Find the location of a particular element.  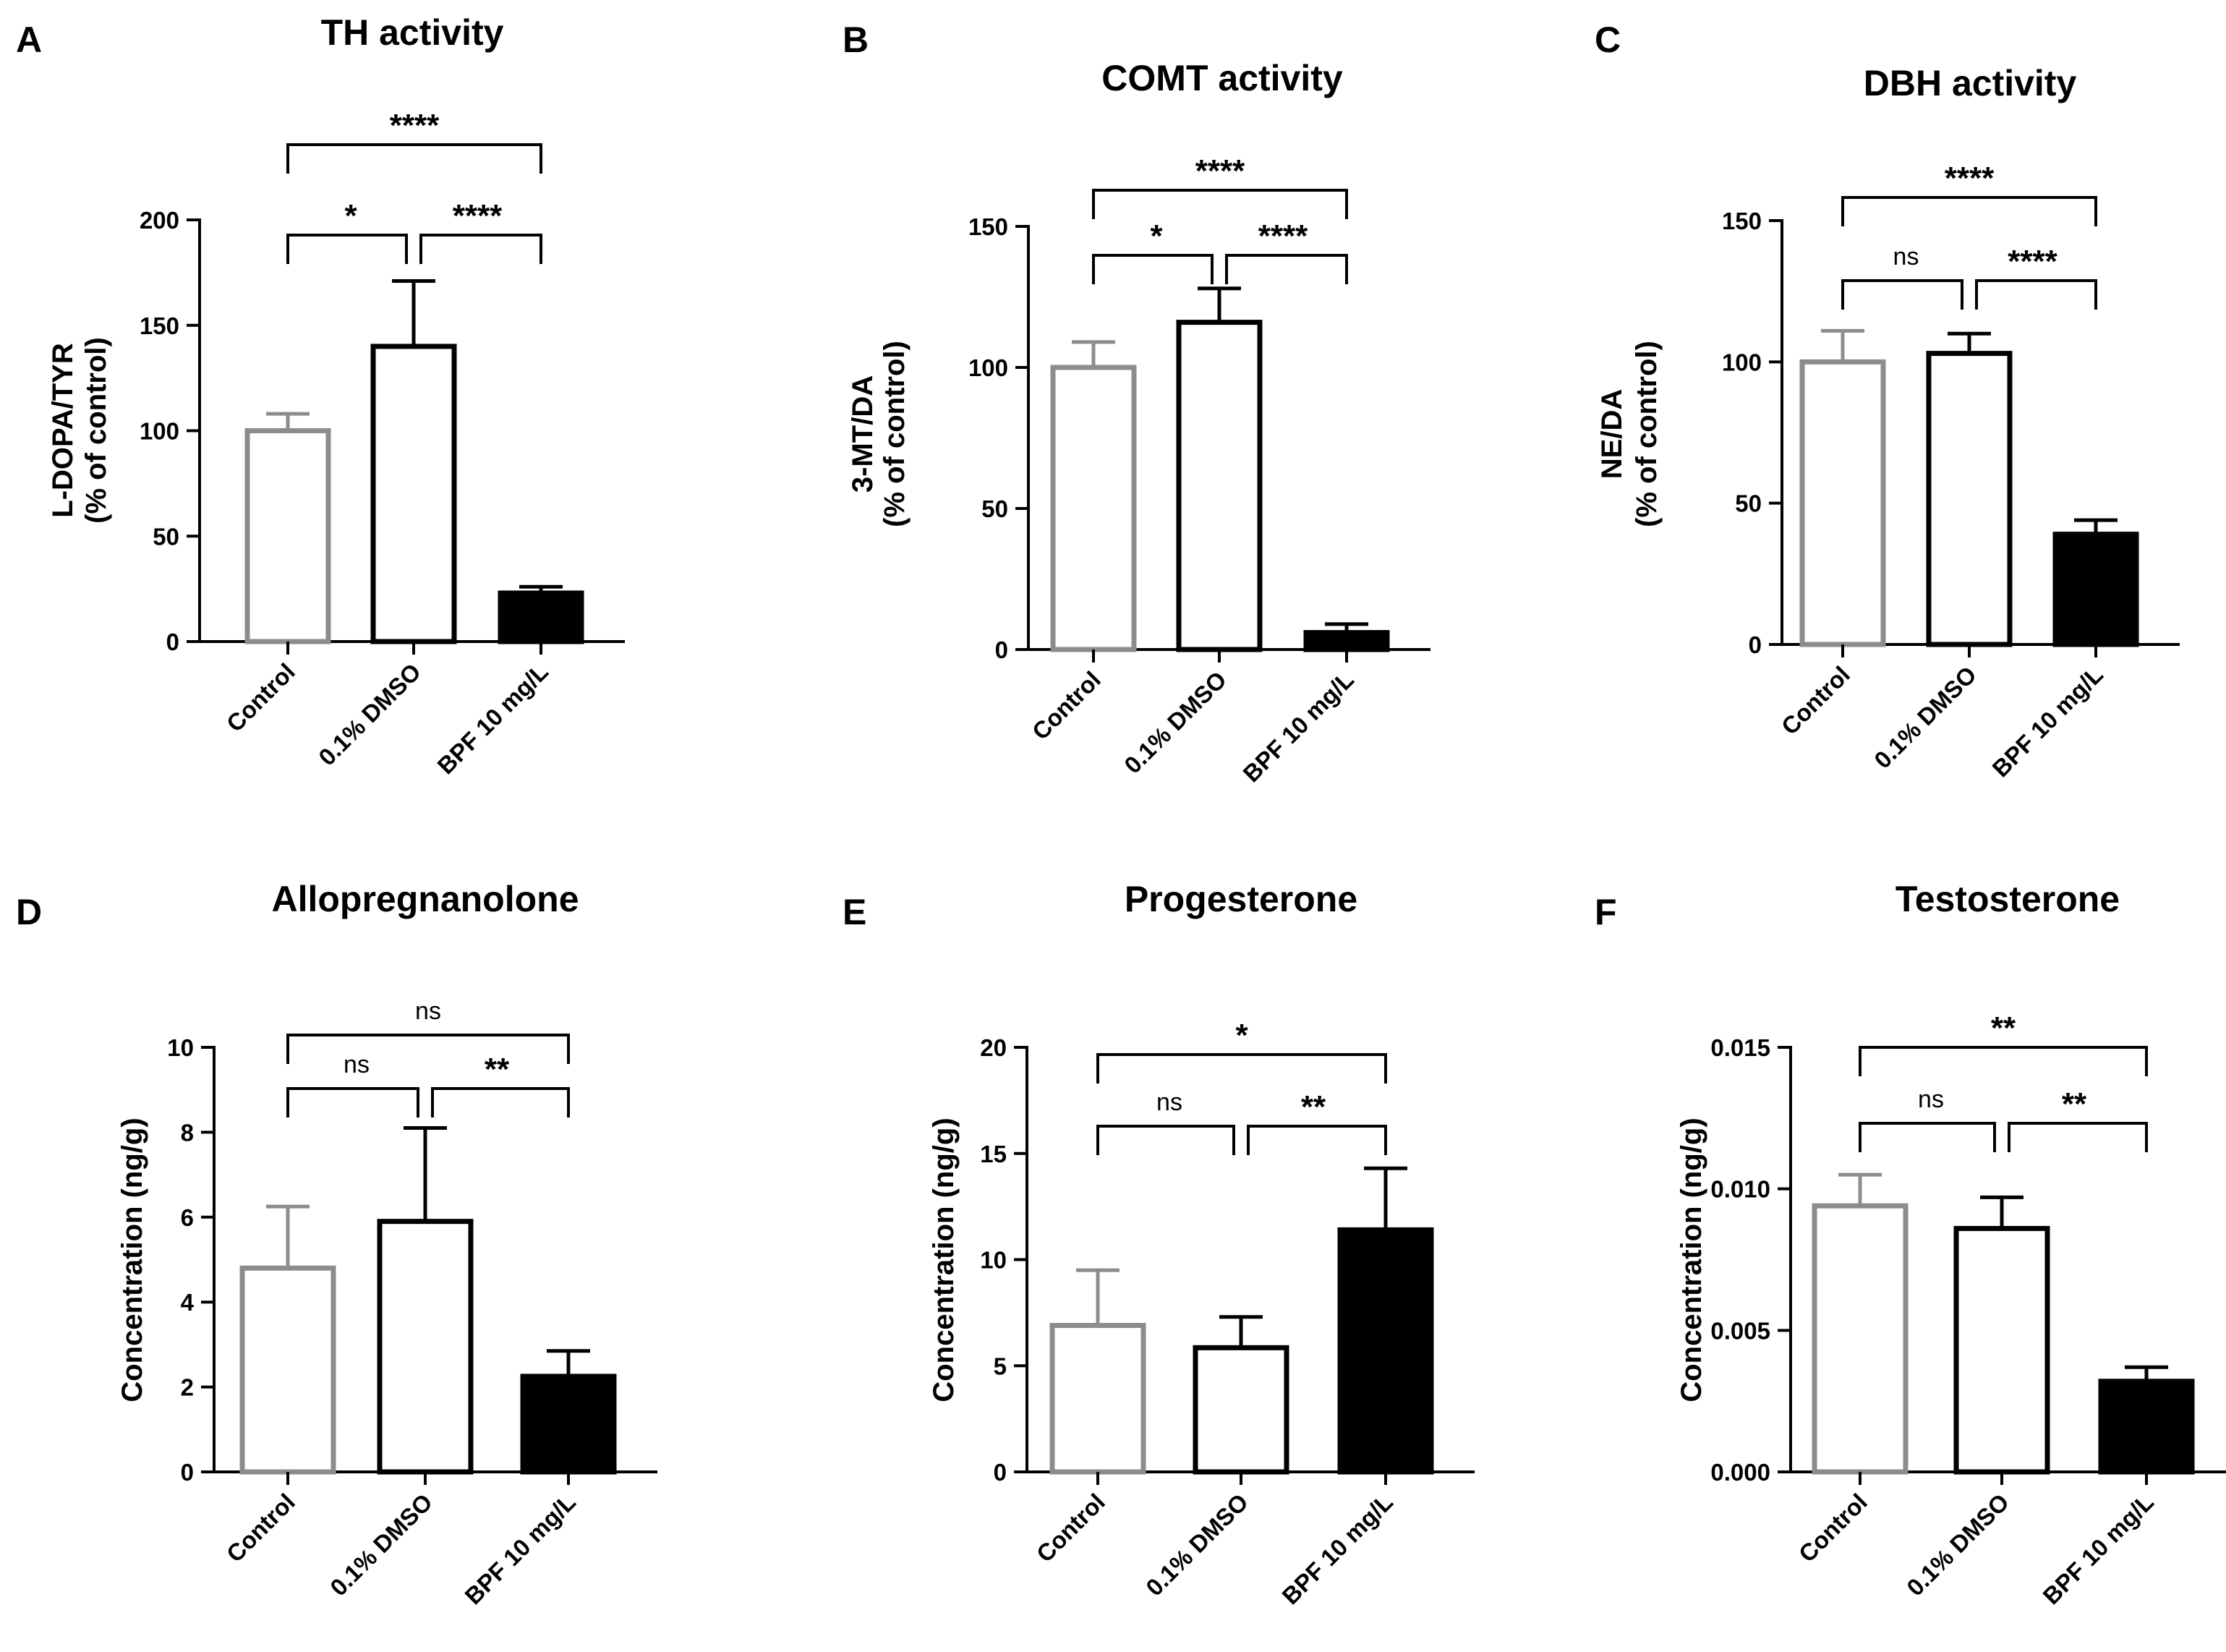

y-tick-label: 15 is located at coordinates (993, 1154).